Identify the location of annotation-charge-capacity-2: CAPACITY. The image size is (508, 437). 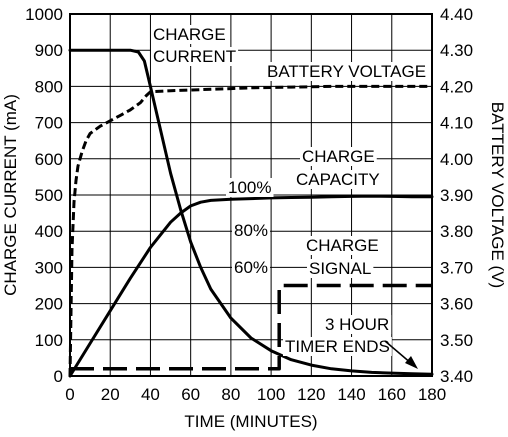
(338, 179).